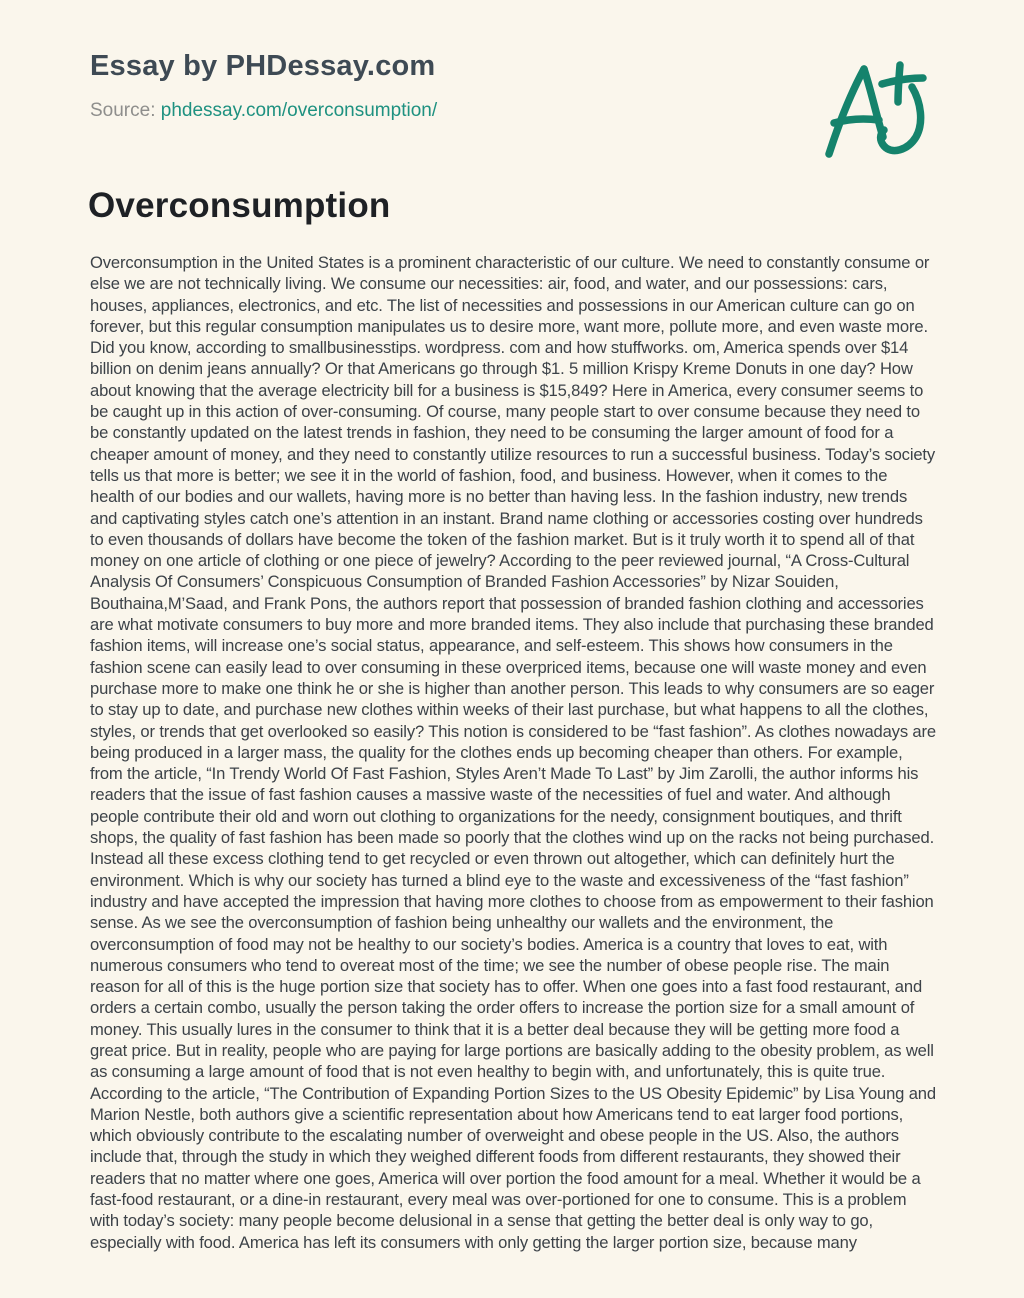 The width and height of the screenshot is (1024, 1298). What do you see at coordinates (123, 110) in the screenshot?
I see `source-label: Source:` at bounding box center [123, 110].